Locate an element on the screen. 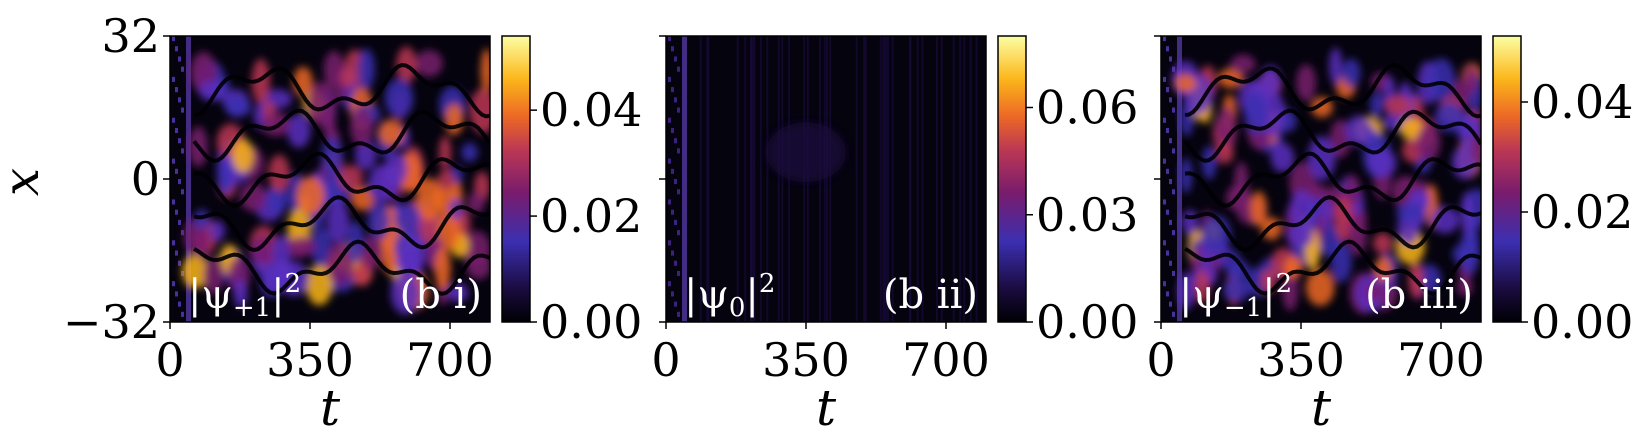 The image size is (1644, 443). y-tick-label: 0 is located at coordinates (145, 179).